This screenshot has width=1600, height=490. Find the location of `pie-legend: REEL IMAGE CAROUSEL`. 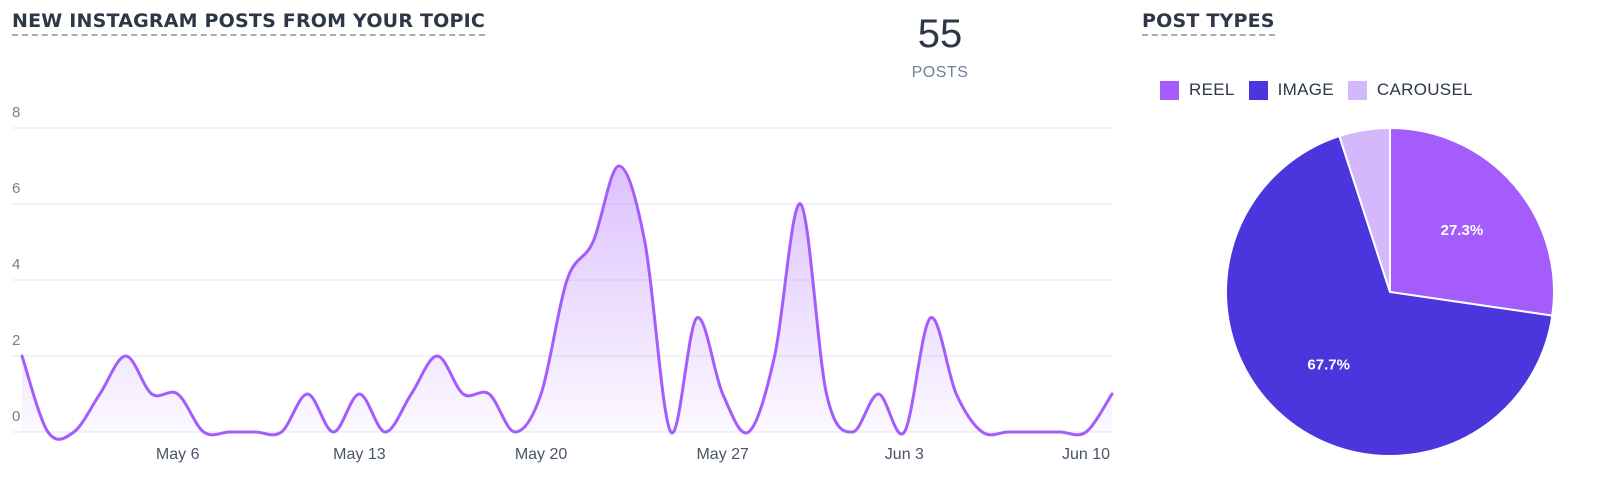

pie-legend: REEL IMAGE CAROUSEL is located at coordinates (1323, 90).